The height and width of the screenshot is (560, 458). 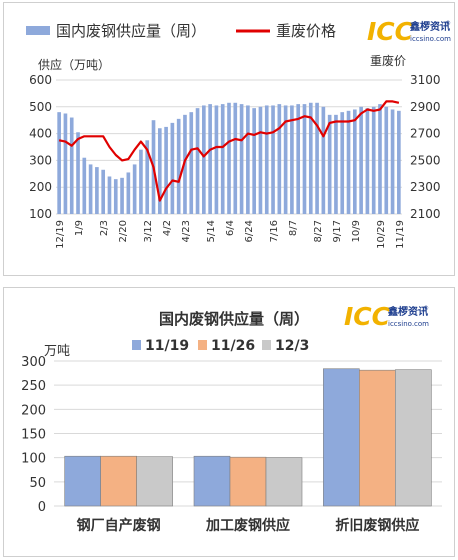 I want to click on y-left-axis-title: 供应（万吨）, so click(x=74, y=64).